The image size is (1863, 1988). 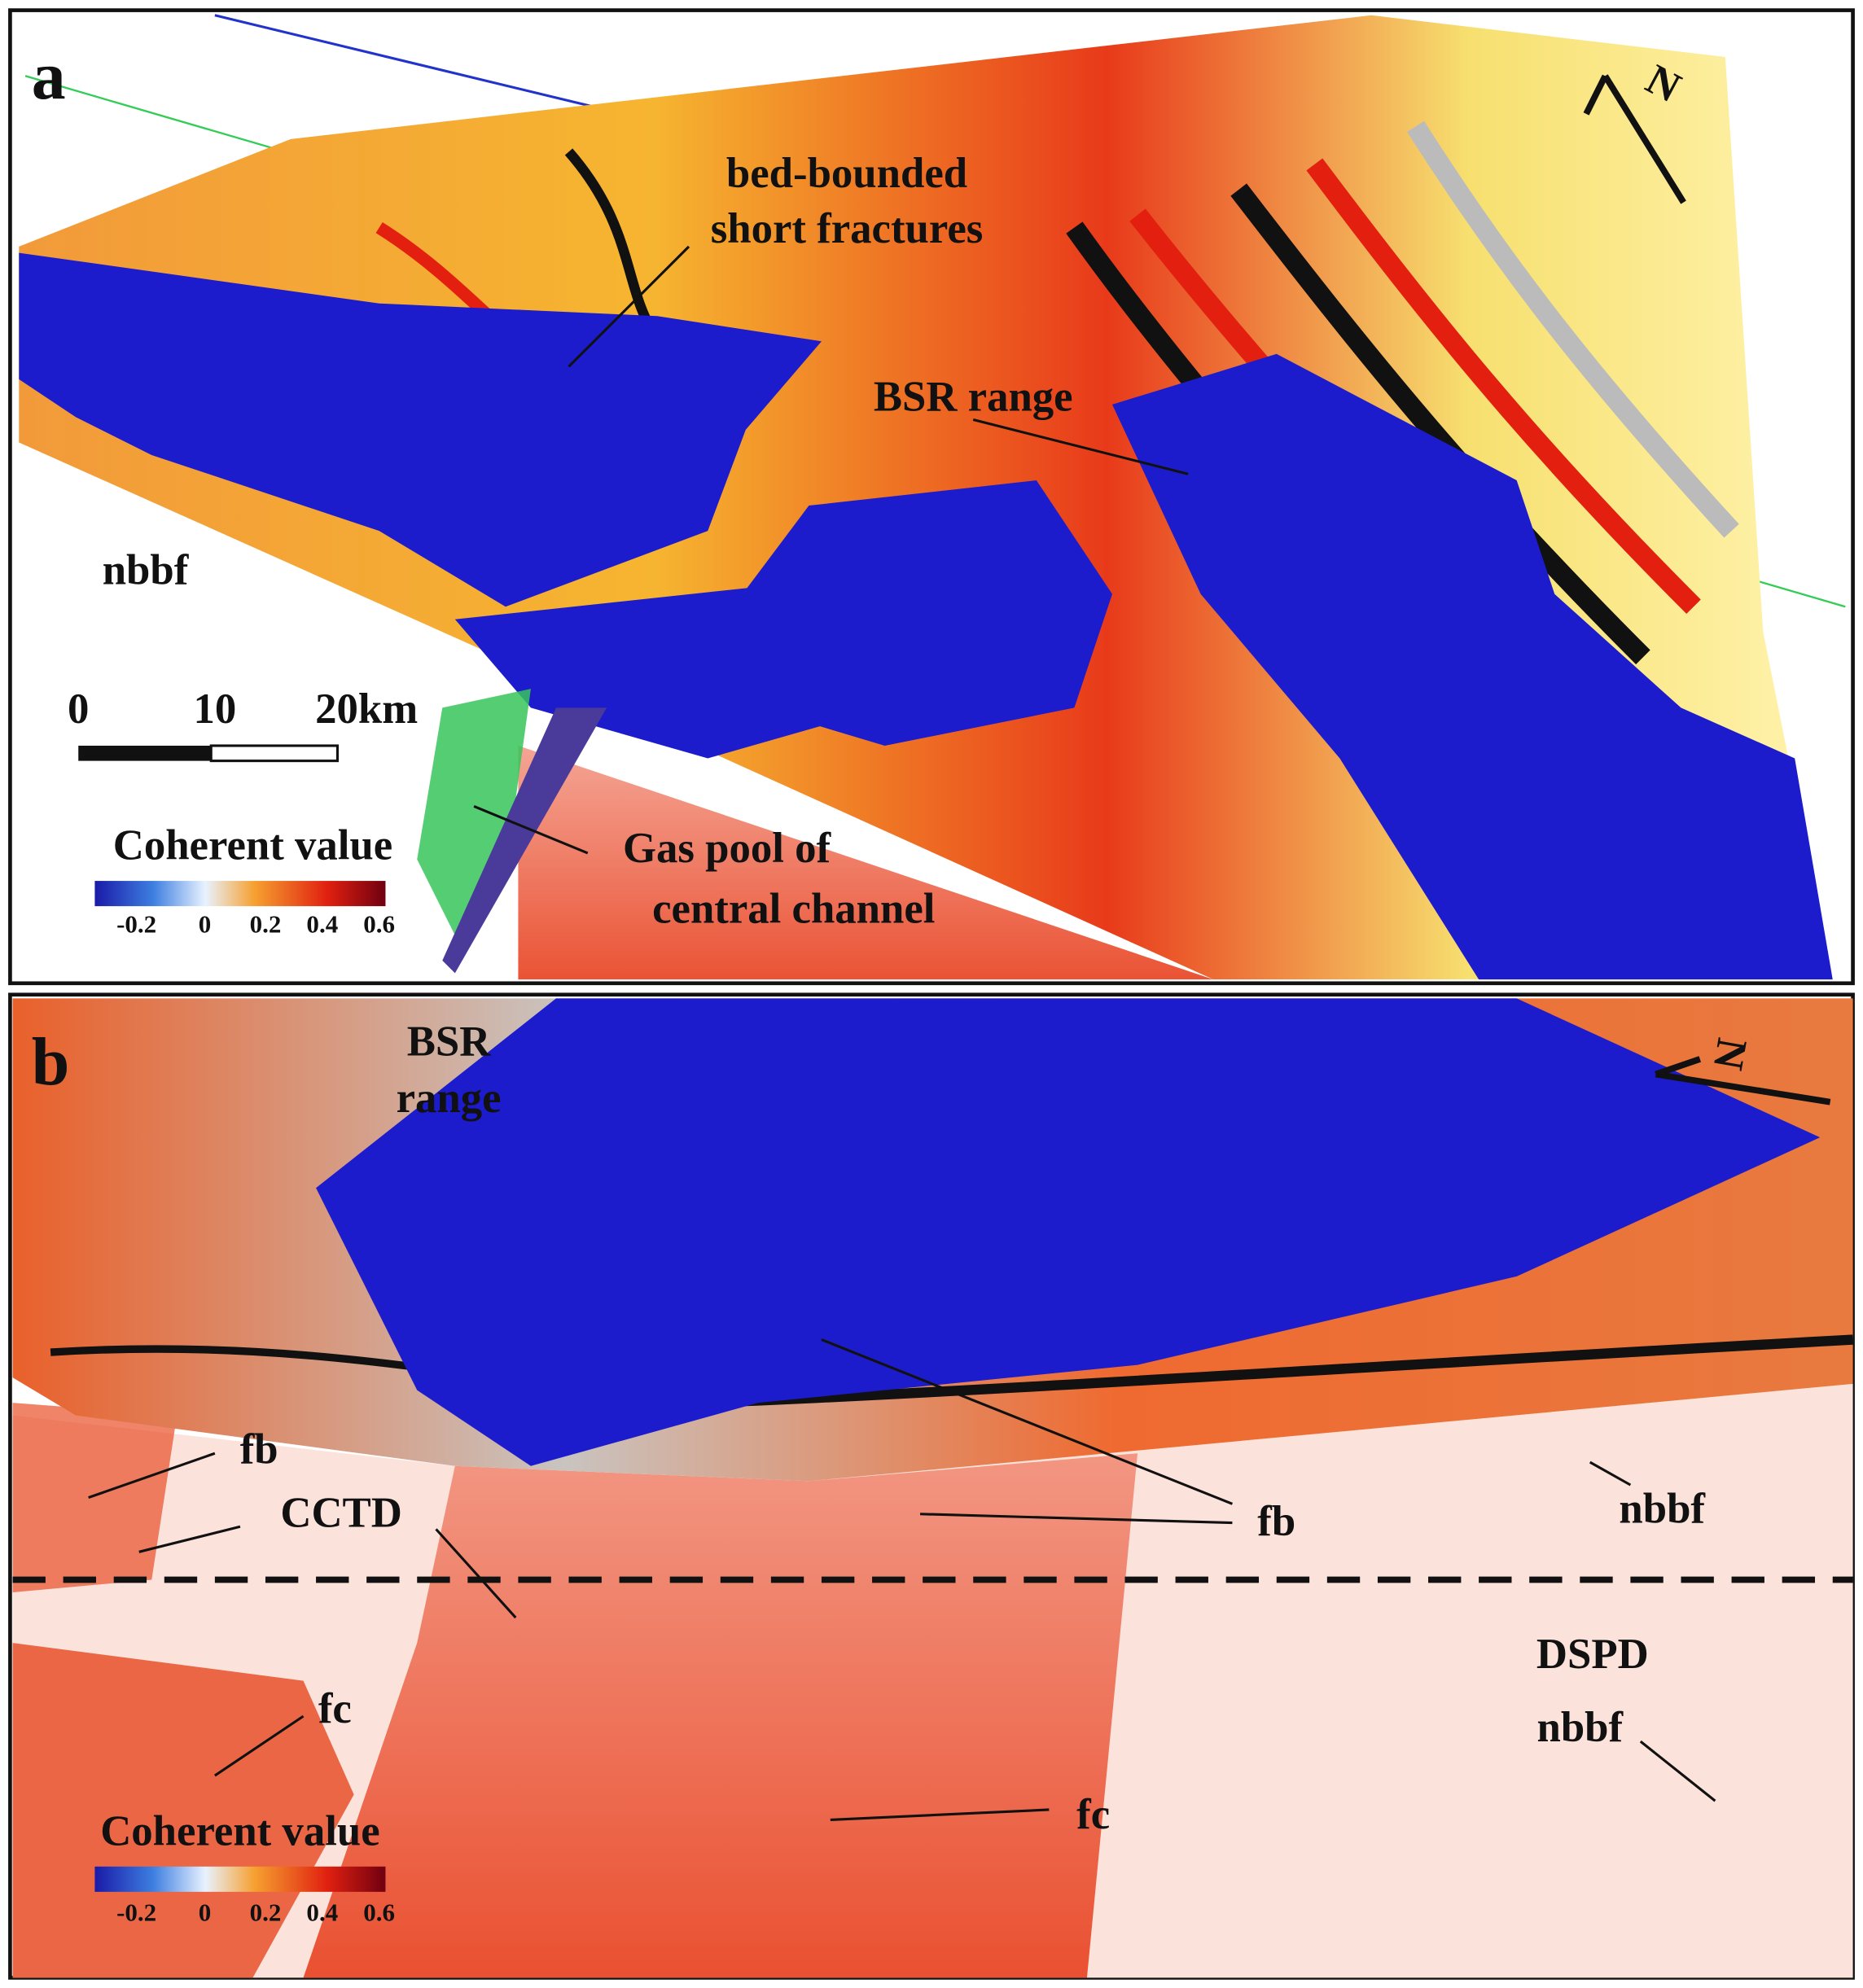 What do you see at coordinates (51, 1062) in the screenshot?
I see `panel-label: b` at bounding box center [51, 1062].